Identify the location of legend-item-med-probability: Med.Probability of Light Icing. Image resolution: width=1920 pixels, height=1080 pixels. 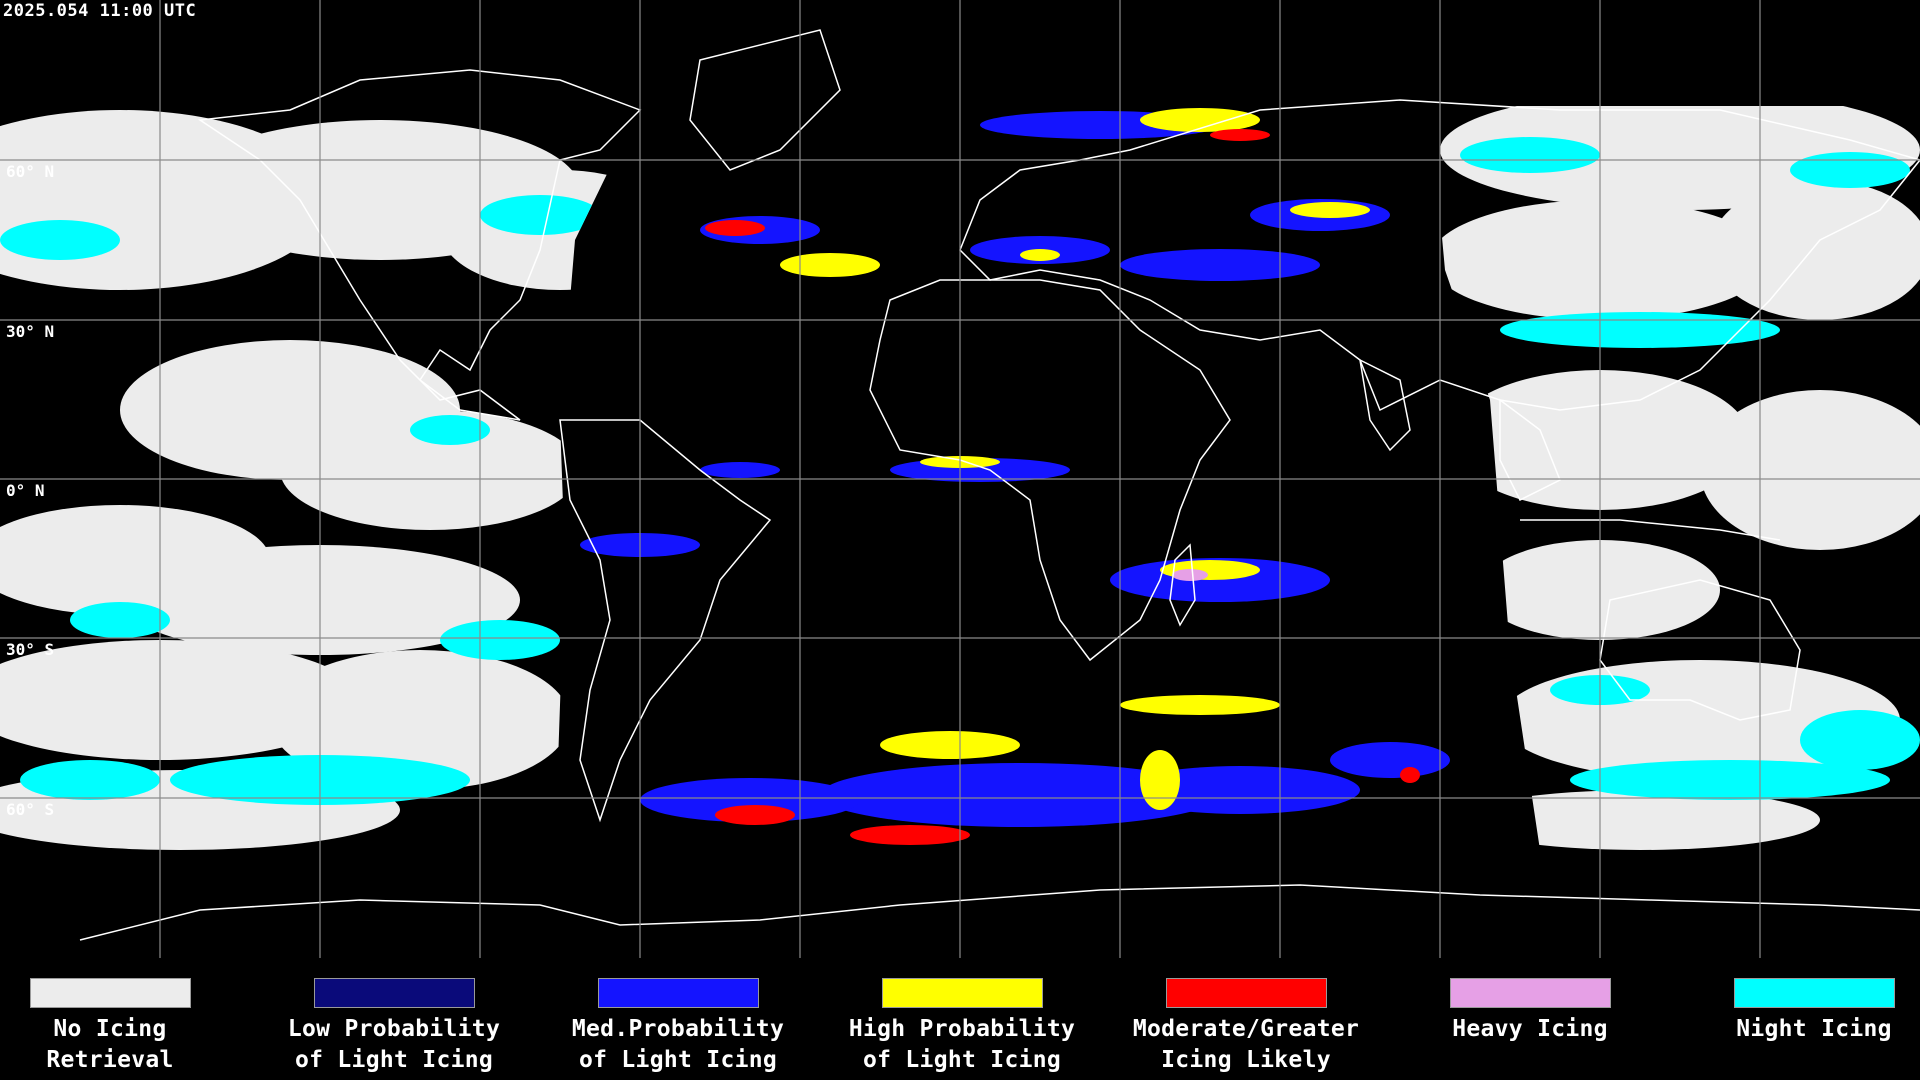
(678, 1027).